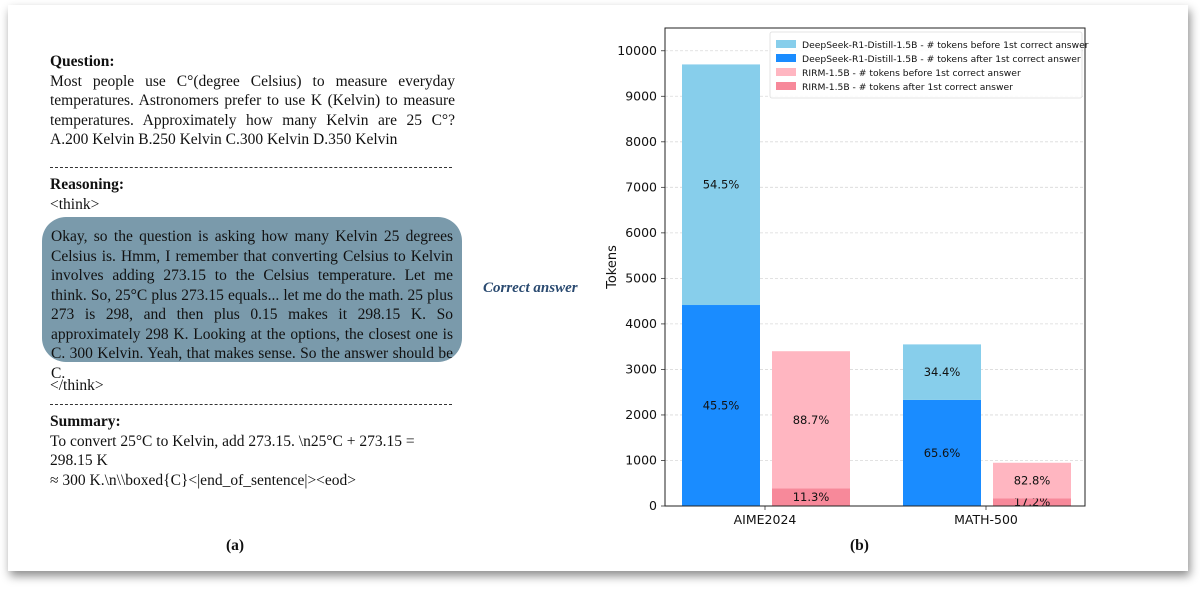 This screenshot has width=1200, height=589. What do you see at coordinates (87, 184) in the screenshot?
I see `reasoning-heading: Reasoning:` at bounding box center [87, 184].